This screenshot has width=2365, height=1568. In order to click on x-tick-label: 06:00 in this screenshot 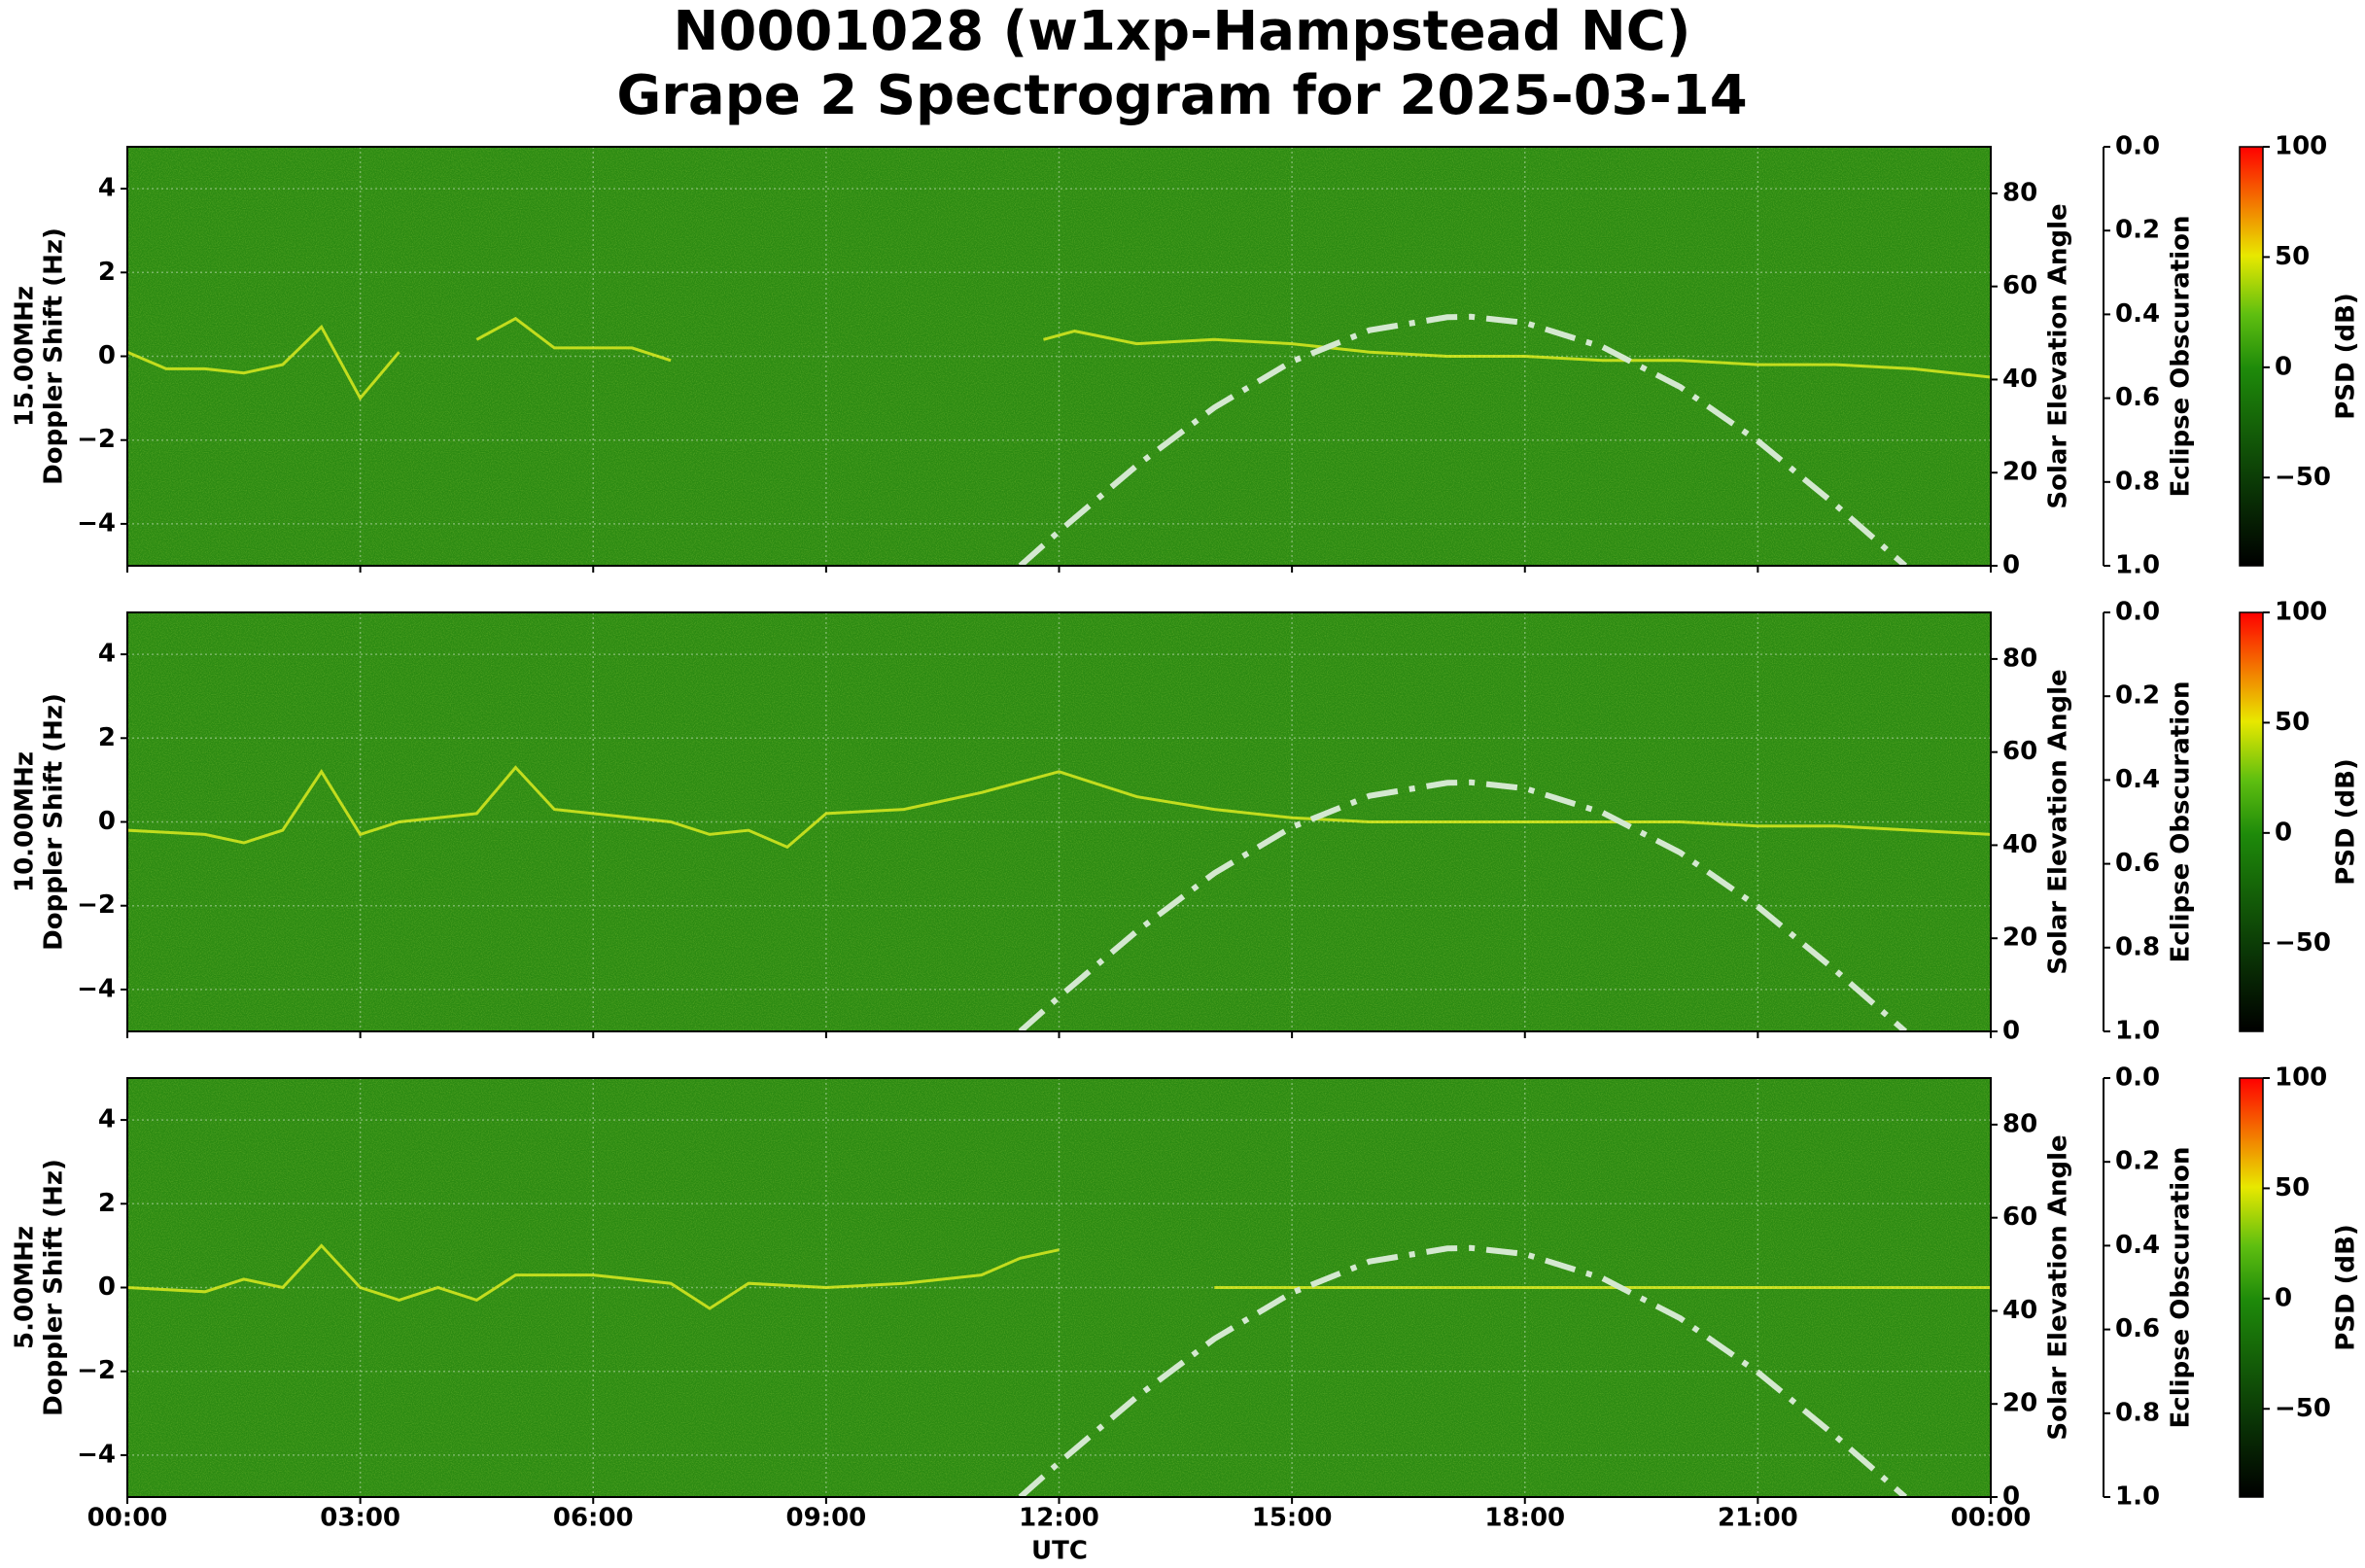, I will do `click(593, 1518)`.